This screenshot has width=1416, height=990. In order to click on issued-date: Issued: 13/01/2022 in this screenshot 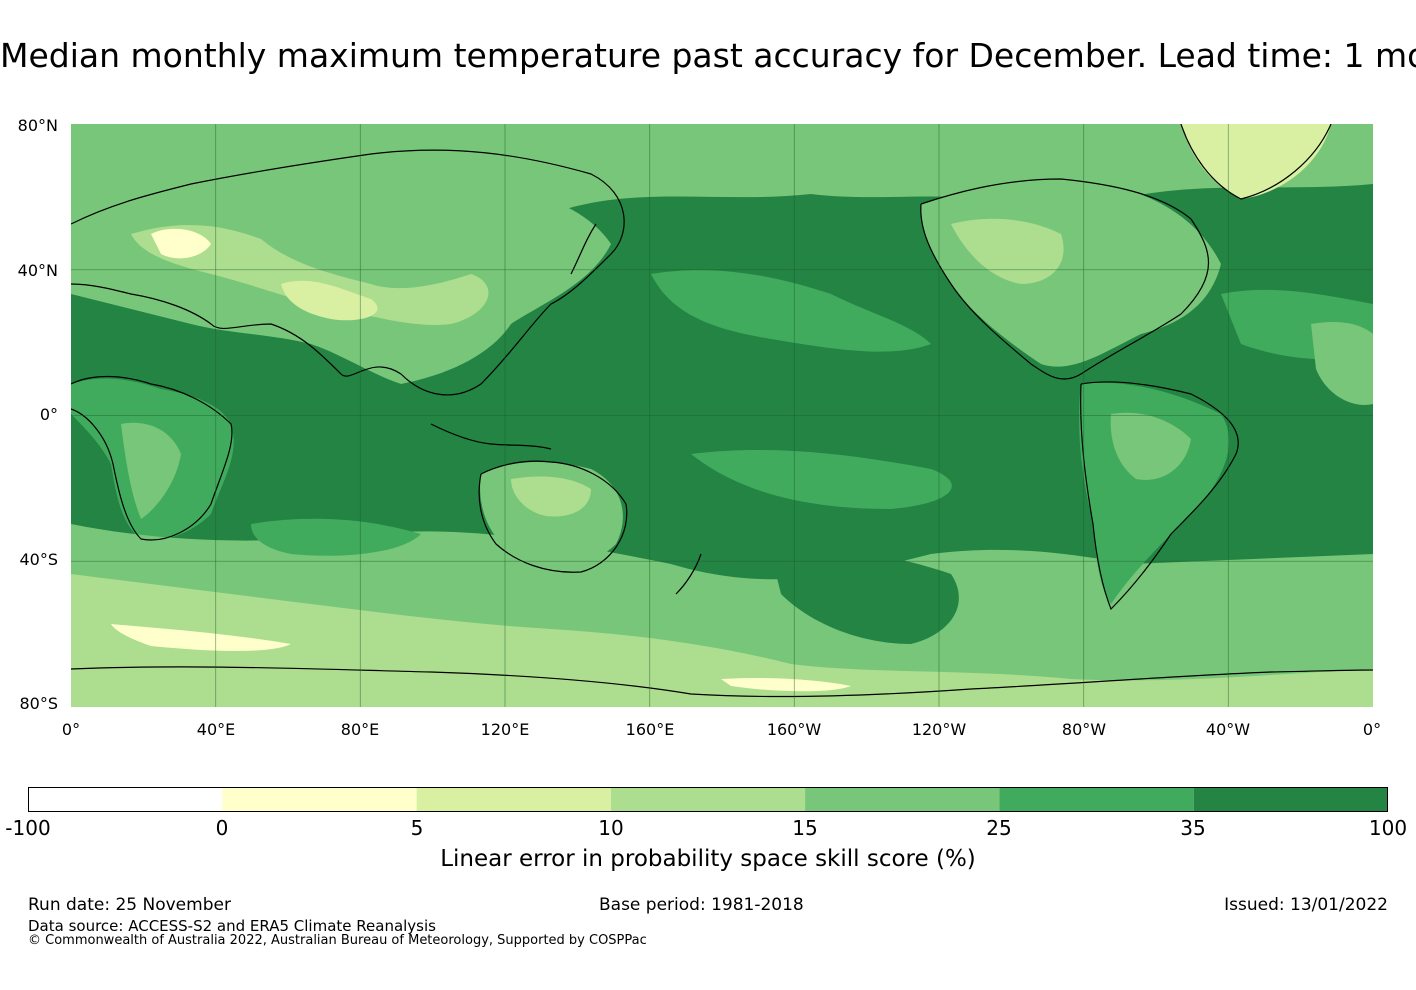, I will do `click(1306, 905)`.